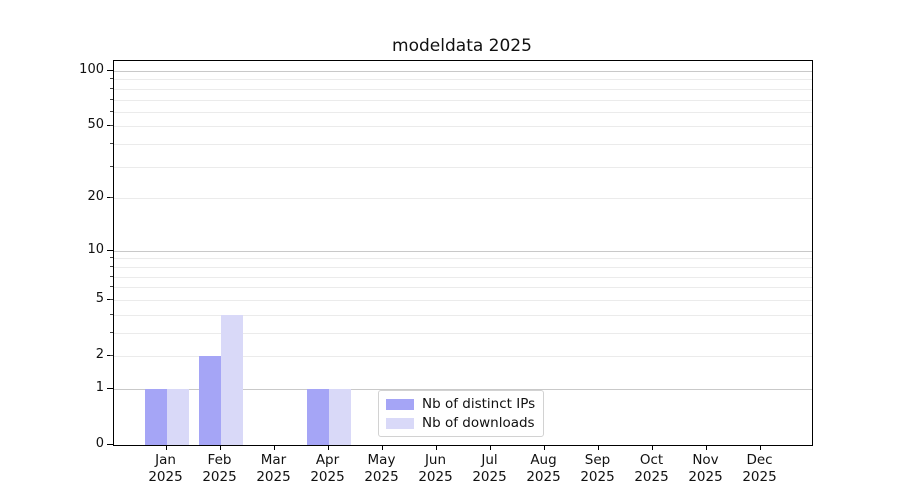 The image size is (900, 500). What do you see at coordinates (400, 423) in the screenshot?
I see `legend-swatch-downloads` at bounding box center [400, 423].